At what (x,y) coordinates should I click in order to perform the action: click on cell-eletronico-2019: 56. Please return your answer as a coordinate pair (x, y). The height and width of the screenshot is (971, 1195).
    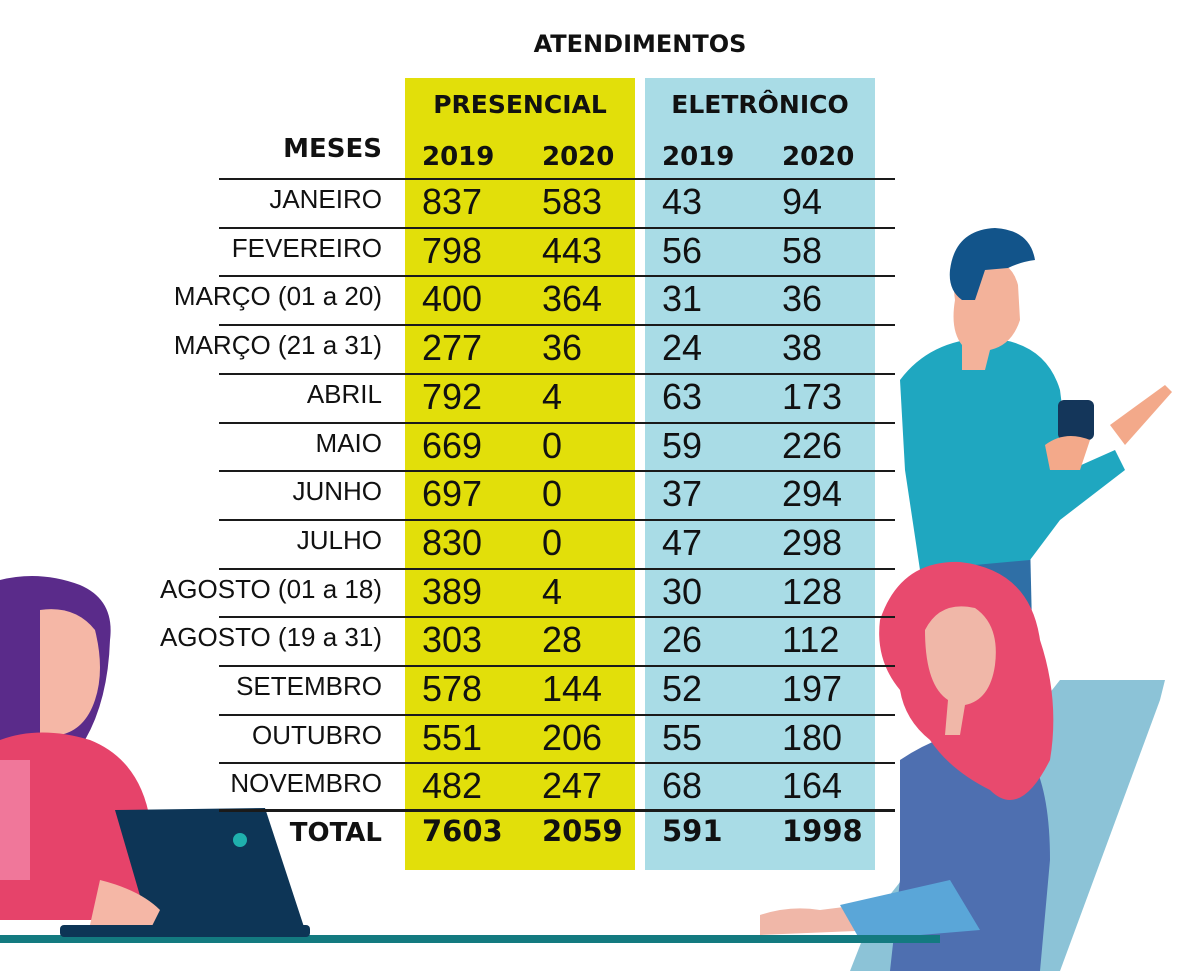
    Looking at the image, I should click on (682, 250).